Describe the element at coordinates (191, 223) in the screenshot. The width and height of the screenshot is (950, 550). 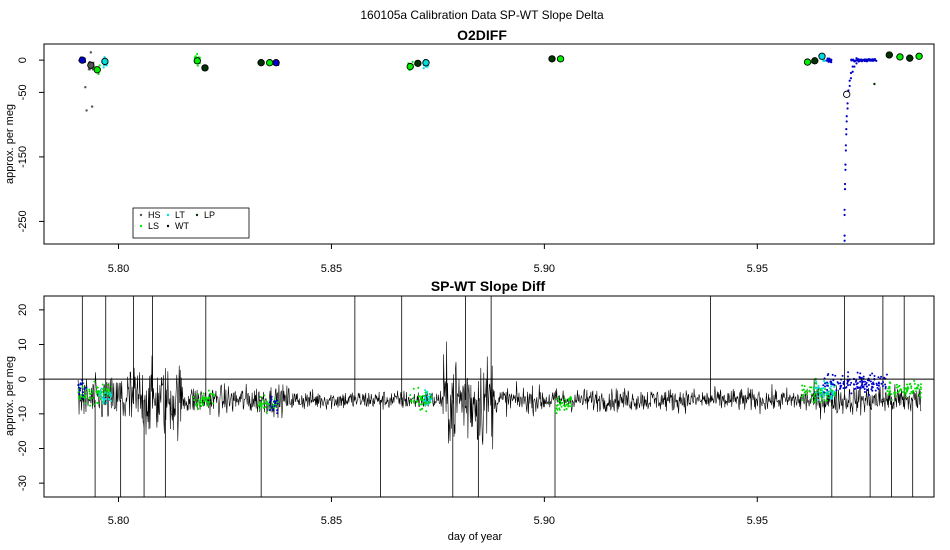
I see `legend-box` at that location.